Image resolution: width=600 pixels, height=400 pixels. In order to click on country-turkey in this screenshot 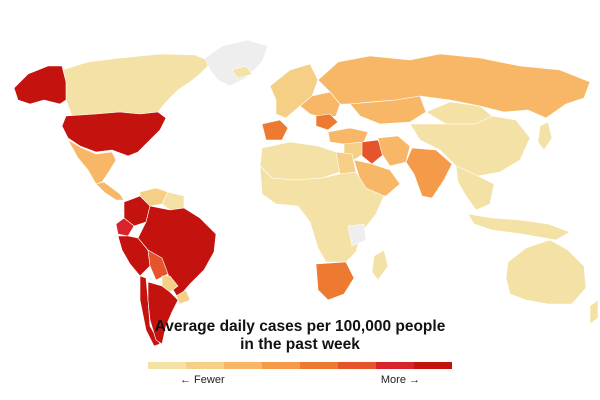, I will do `click(348, 136)`.